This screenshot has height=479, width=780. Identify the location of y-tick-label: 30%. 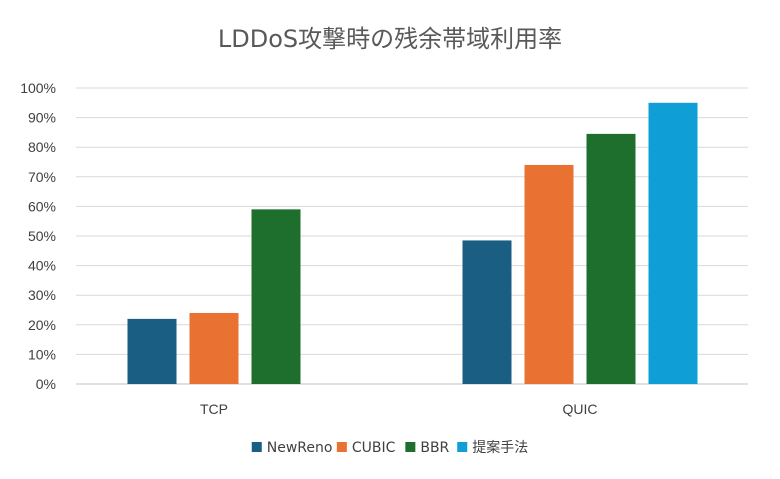
(42, 295).